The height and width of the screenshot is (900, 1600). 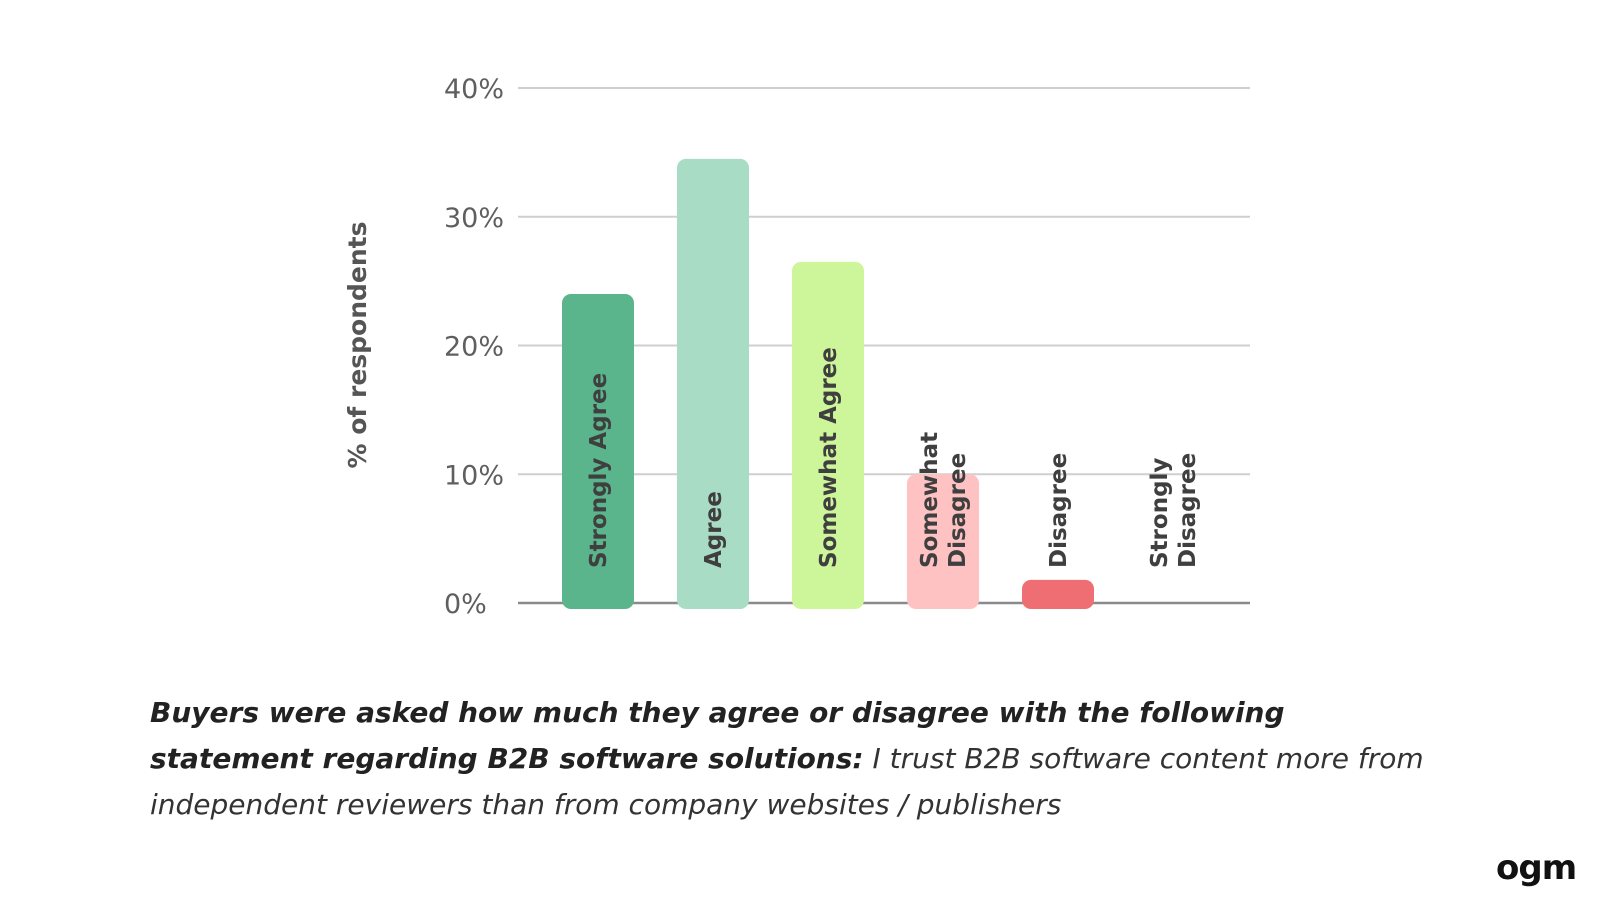 I want to click on y-tick-labels: 0% 10% 20% 30% 40%, so click(x=474, y=347).